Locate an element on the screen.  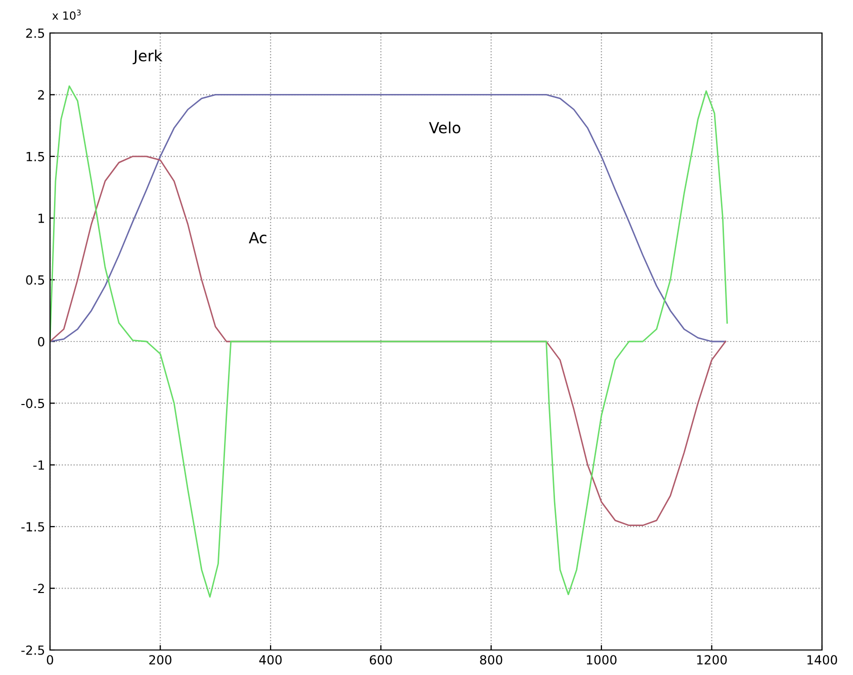
y-tick-label: 2.5 is located at coordinates (35, 33).